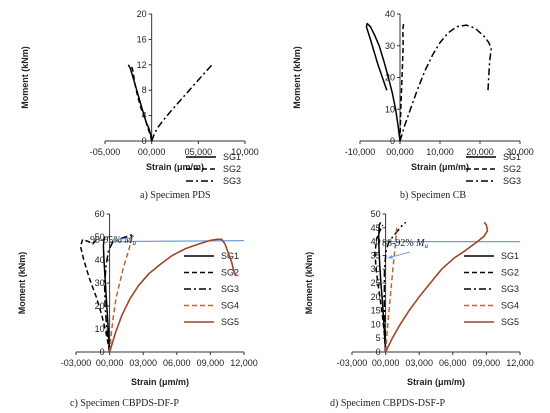  Describe the element at coordinates (376, 228) in the screenshot. I see `y-tick-label: 45` at that location.